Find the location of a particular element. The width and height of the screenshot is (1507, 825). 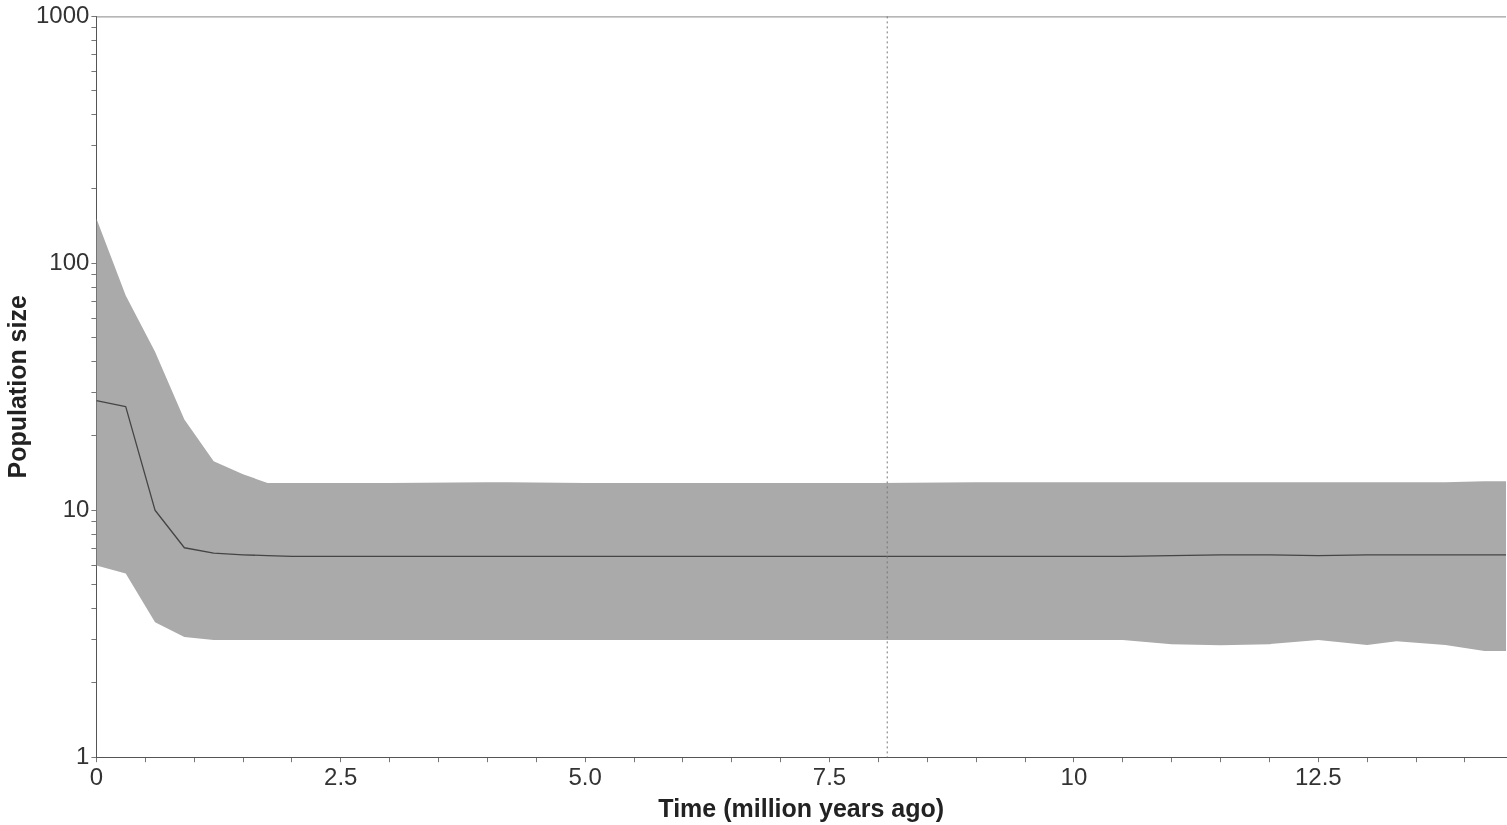

y-tick-label: 1000 is located at coordinates (63, 15).